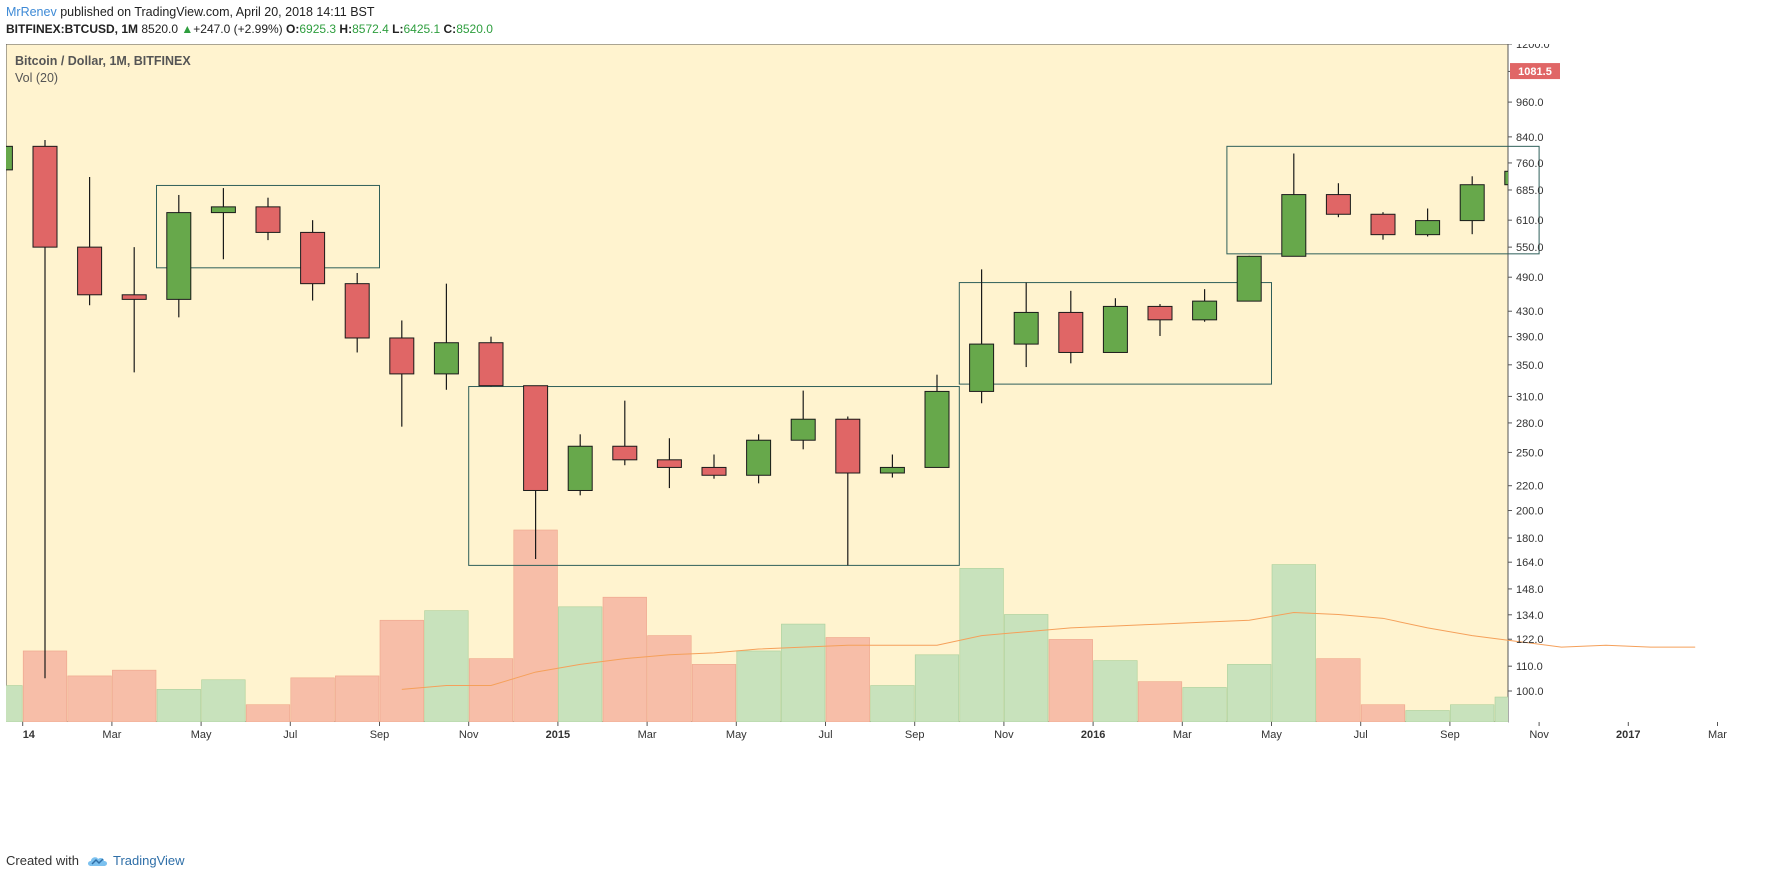  What do you see at coordinates (37, 78) in the screenshot?
I see `volume-legend: Vol (20)` at bounding box center [37, 78].